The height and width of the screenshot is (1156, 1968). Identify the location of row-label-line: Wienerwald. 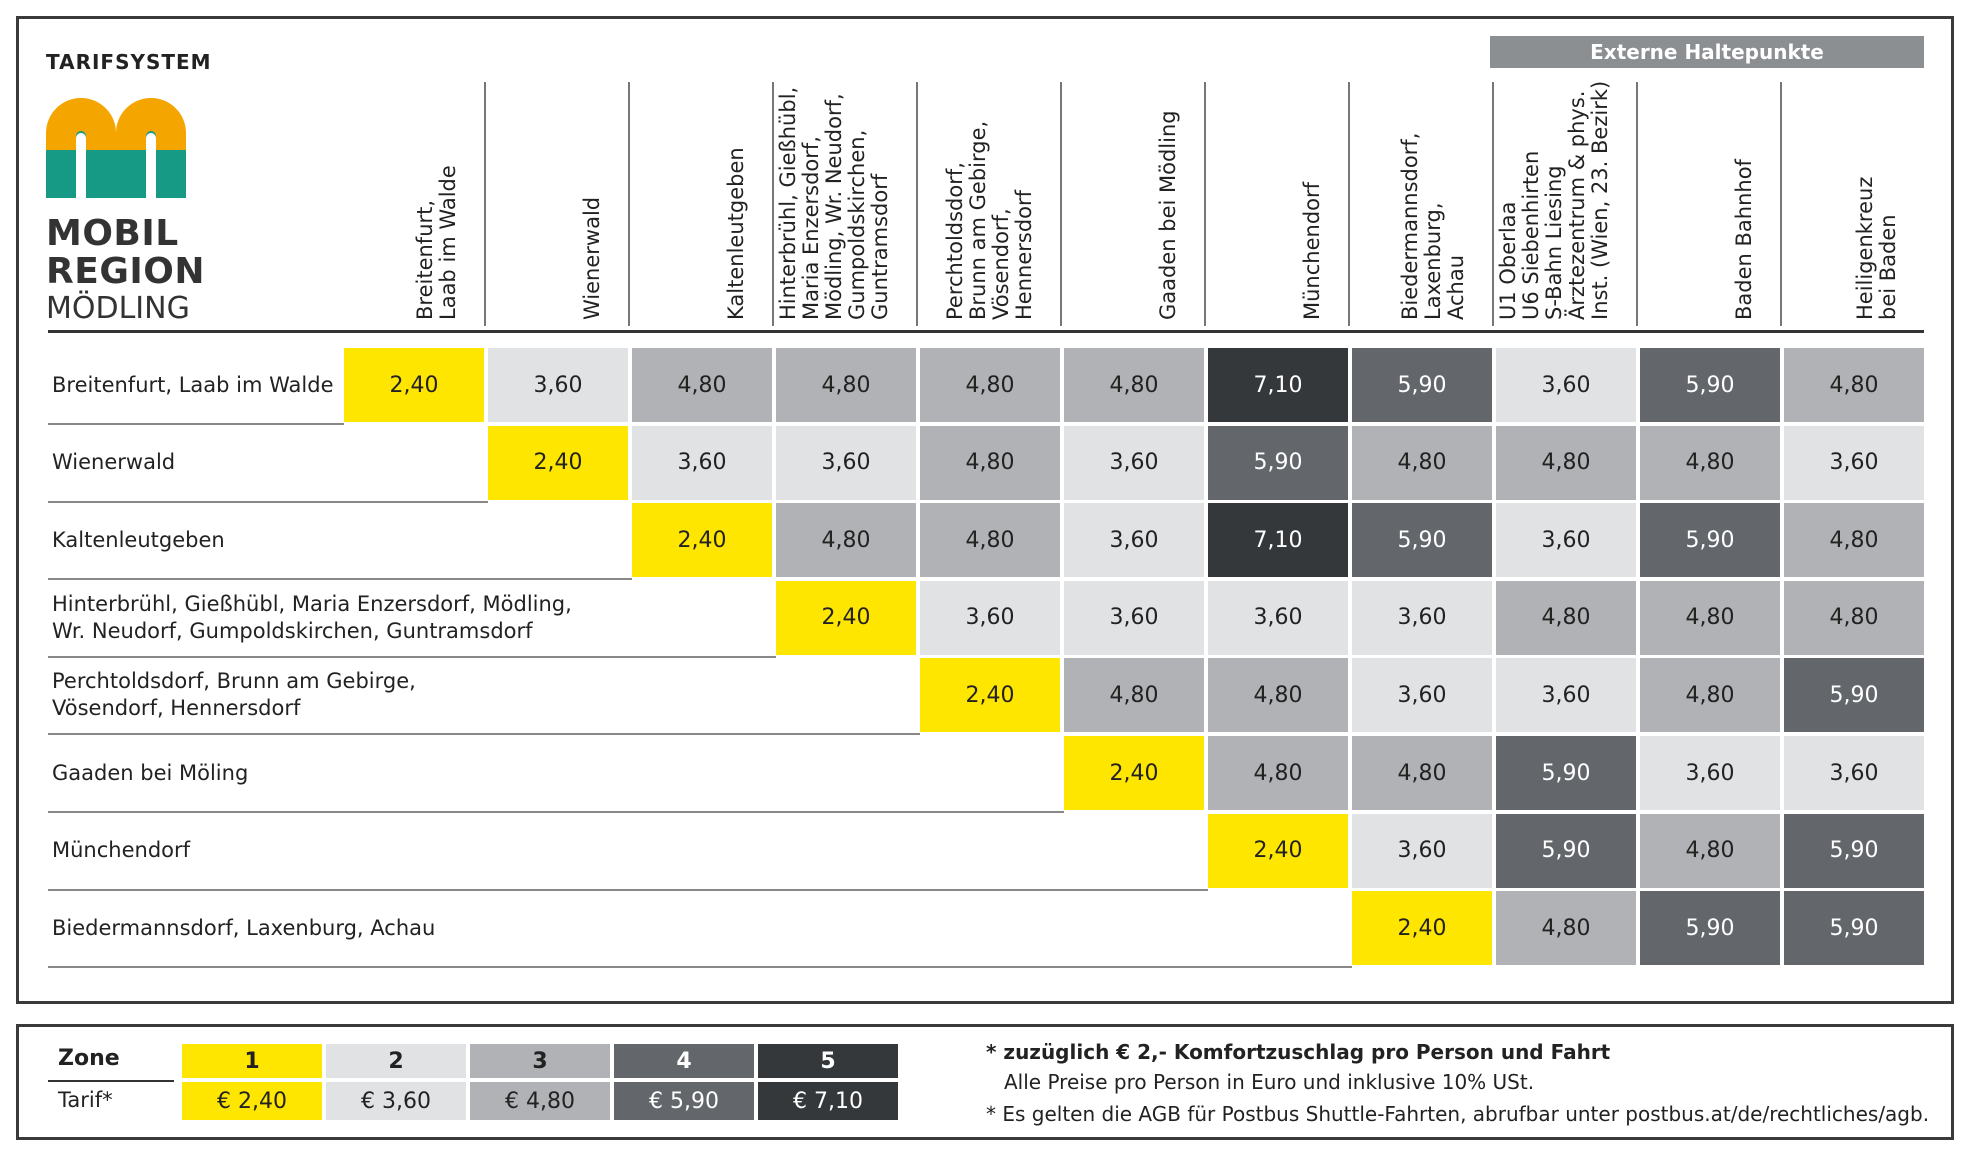
(114, 462).